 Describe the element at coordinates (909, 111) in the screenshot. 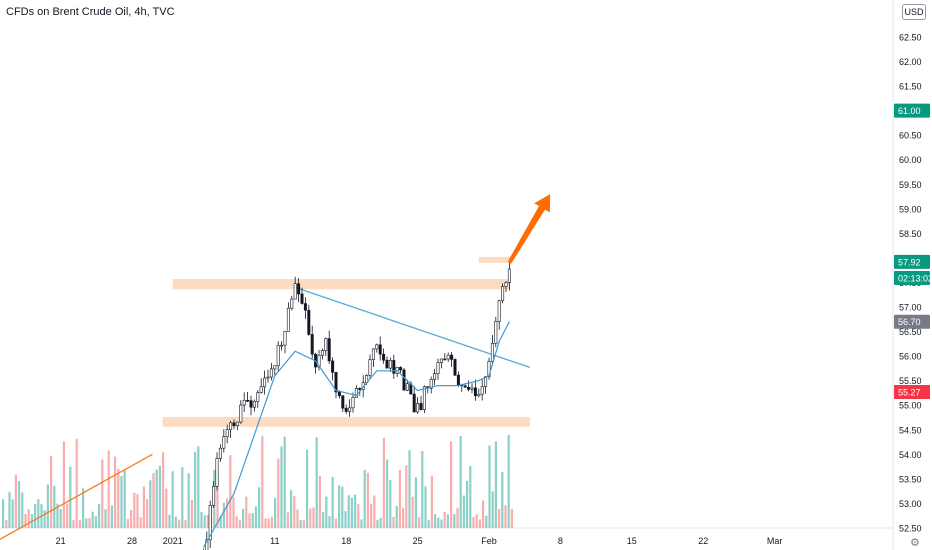

I see `price-badge-label: 61.00` at that location.